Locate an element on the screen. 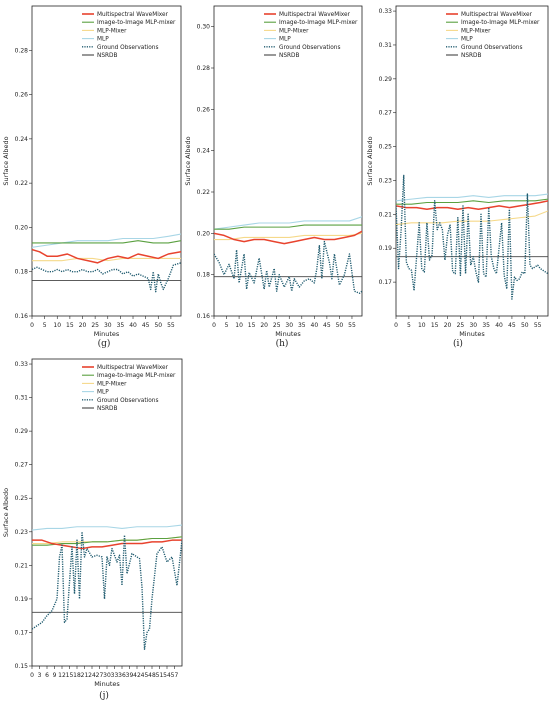  series-line-mlp-mixer is located at coordinates (288, 236).